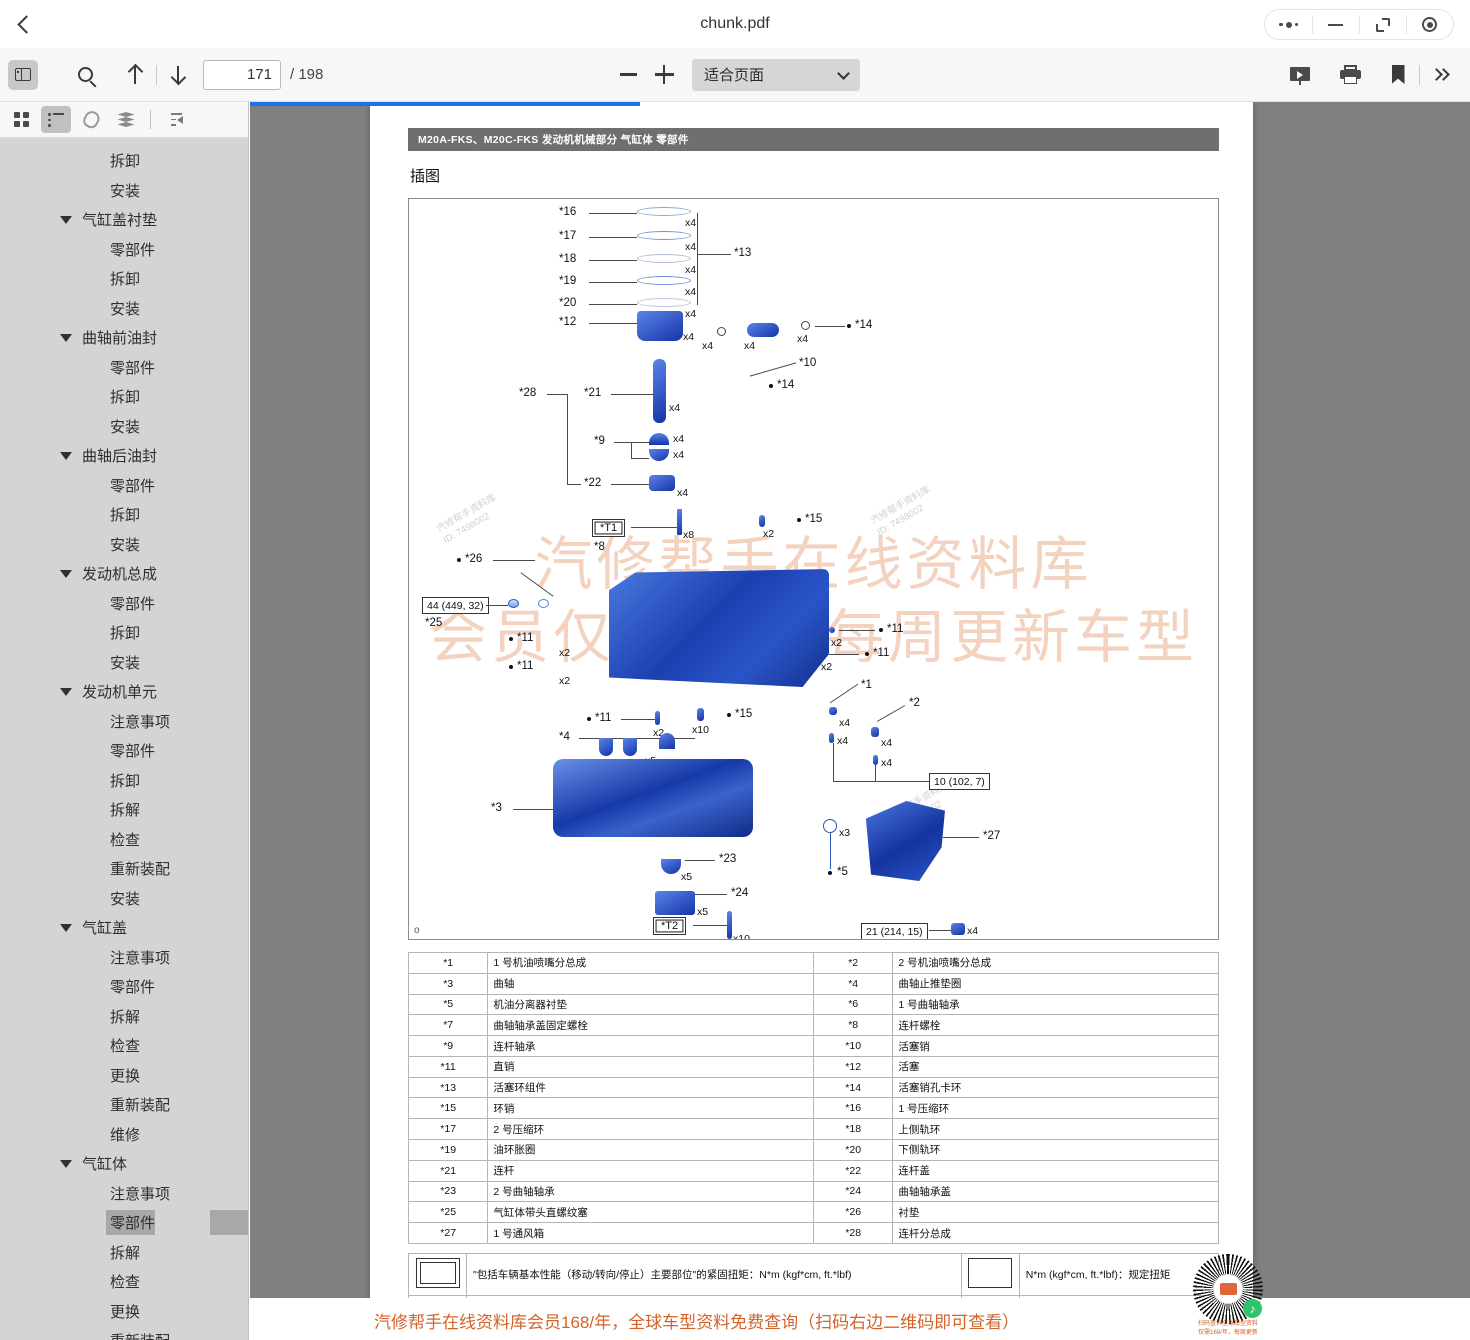  I want to click on sidebar-item-15: 零部件, so click(124, 604).